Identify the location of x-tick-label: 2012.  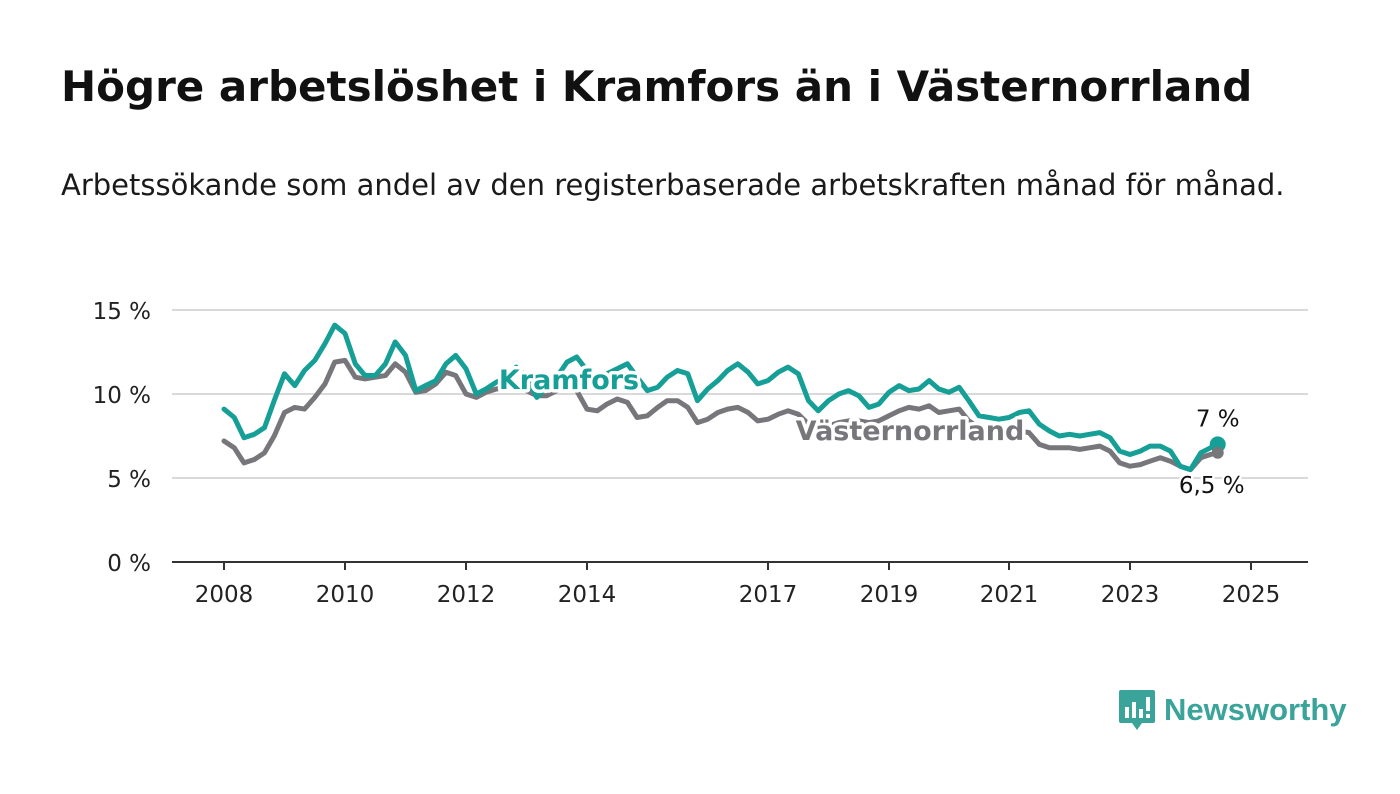
(466, 595).